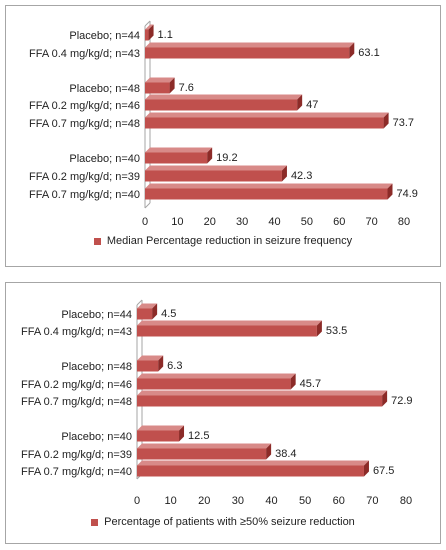  I want to click on chart-1-data-label: 7.6, so click(186, 88).